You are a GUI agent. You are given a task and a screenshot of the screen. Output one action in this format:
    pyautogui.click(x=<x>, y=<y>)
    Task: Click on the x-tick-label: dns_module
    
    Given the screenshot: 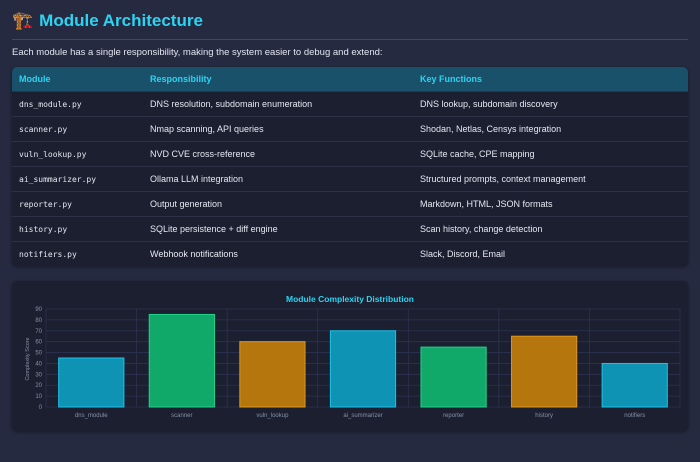 What is the action you would take?
    pyautogui.click(x=91, y=416)
    